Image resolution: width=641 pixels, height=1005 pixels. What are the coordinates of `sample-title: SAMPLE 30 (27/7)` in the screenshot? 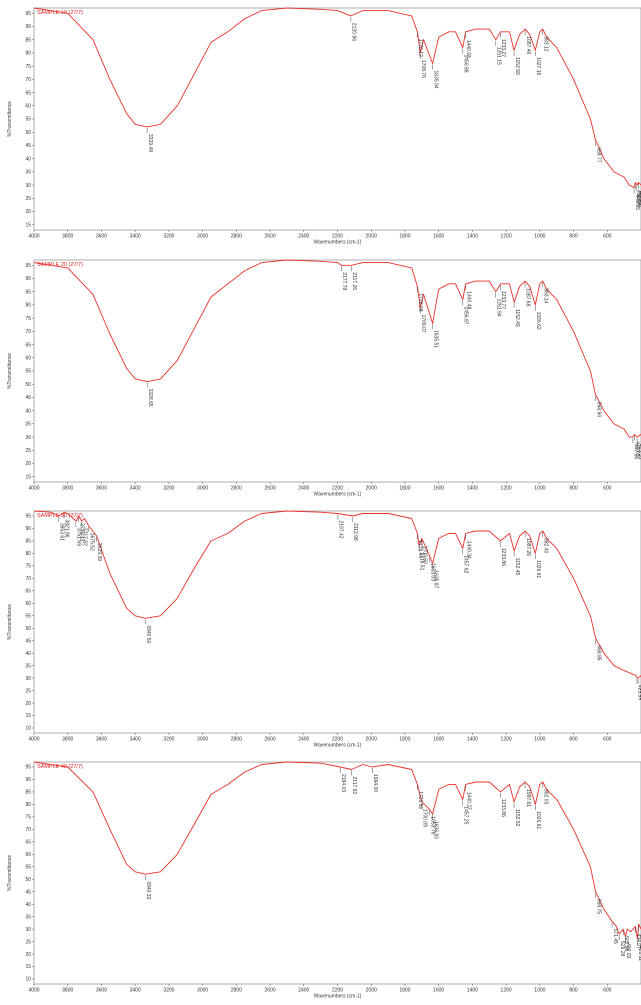 It's located at (60, 516).